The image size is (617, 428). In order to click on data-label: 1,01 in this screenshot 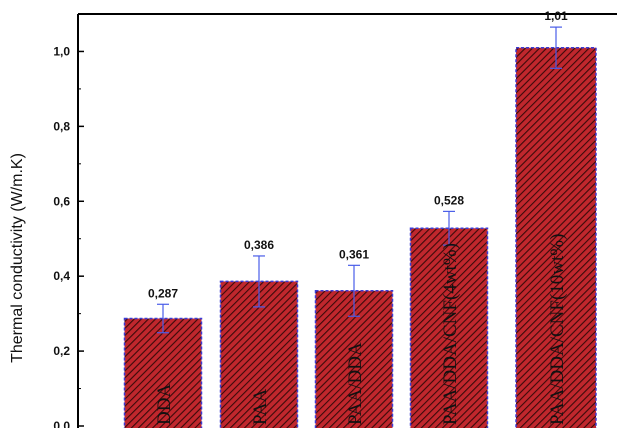, I will do `click(556, 16)`.